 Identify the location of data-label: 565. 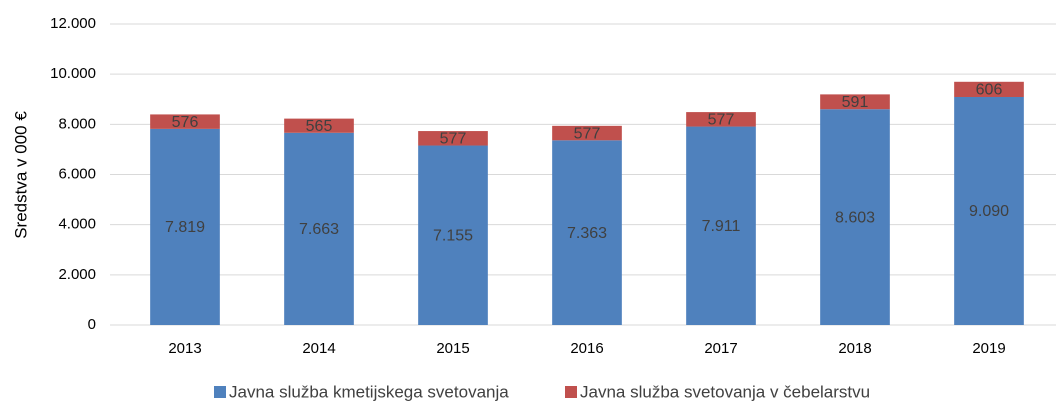
(319, 126).